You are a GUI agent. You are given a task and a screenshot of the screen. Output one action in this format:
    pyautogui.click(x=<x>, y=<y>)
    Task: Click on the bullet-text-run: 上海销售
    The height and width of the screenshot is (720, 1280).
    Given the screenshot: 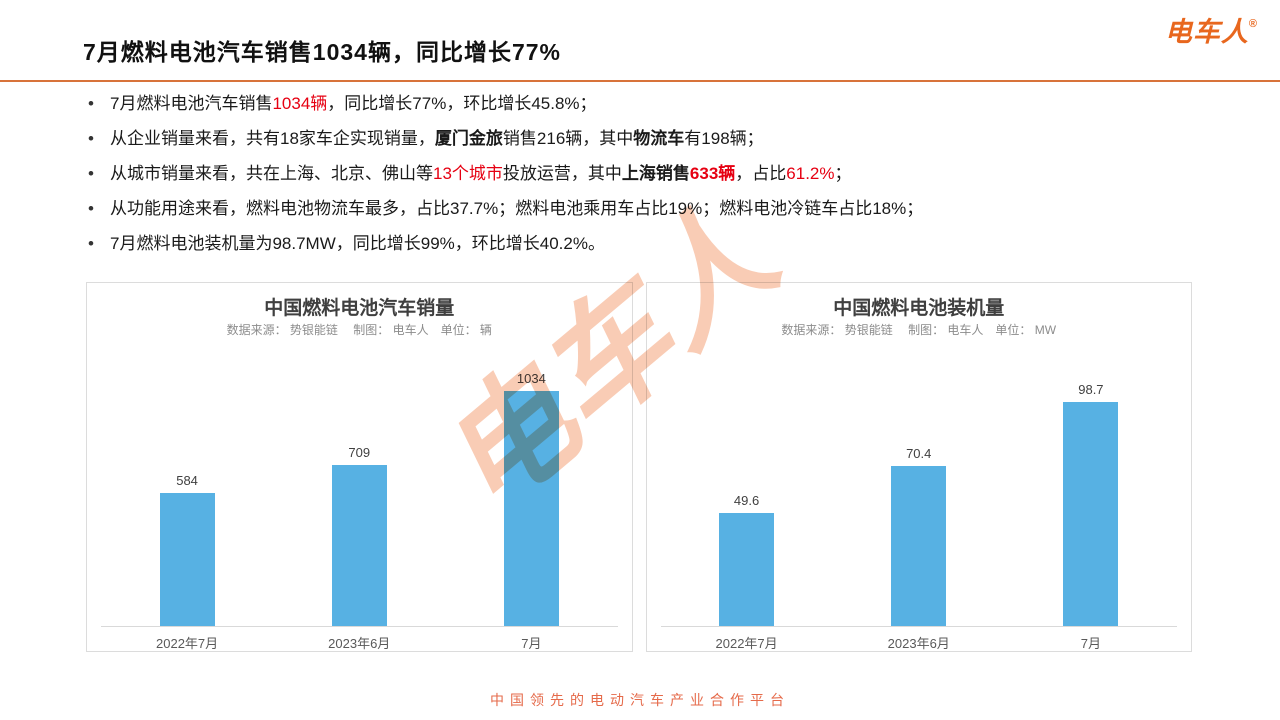 What is the action you would take?
    pyautogui.click(x=655, y=173)
    